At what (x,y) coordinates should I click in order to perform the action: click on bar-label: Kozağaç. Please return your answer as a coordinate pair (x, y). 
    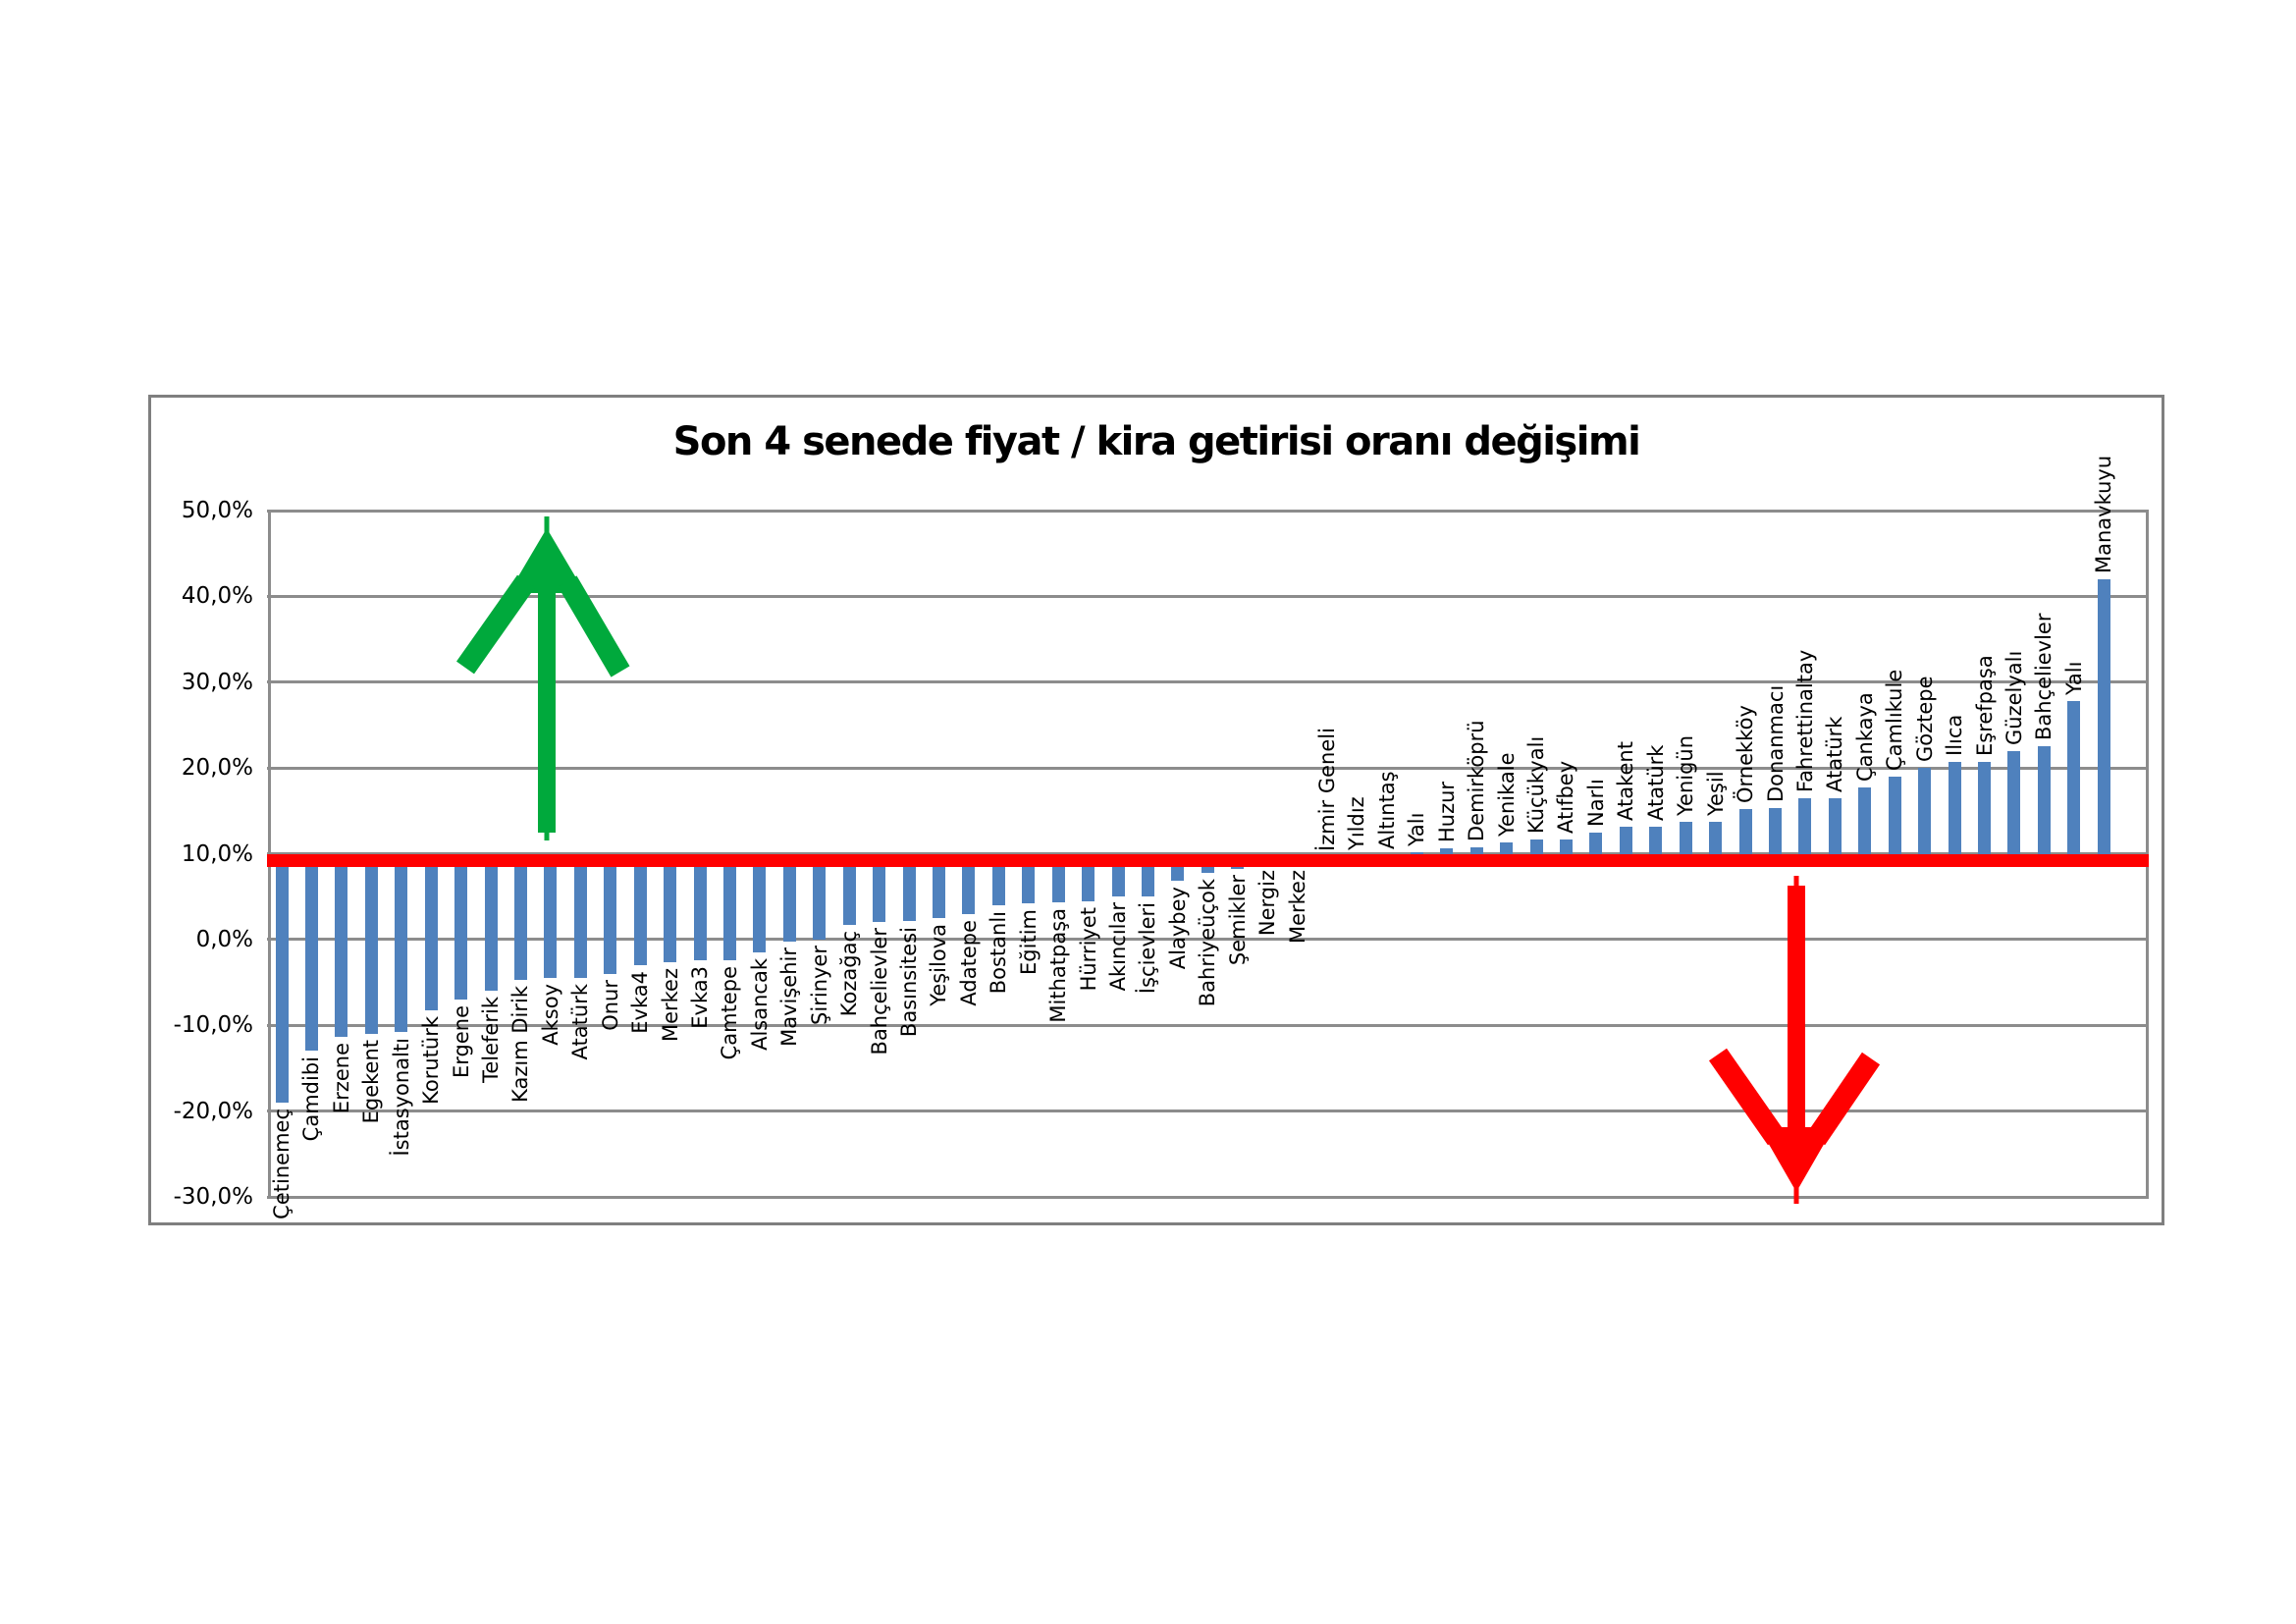
    Looking at the image, I should click on (850, 974).